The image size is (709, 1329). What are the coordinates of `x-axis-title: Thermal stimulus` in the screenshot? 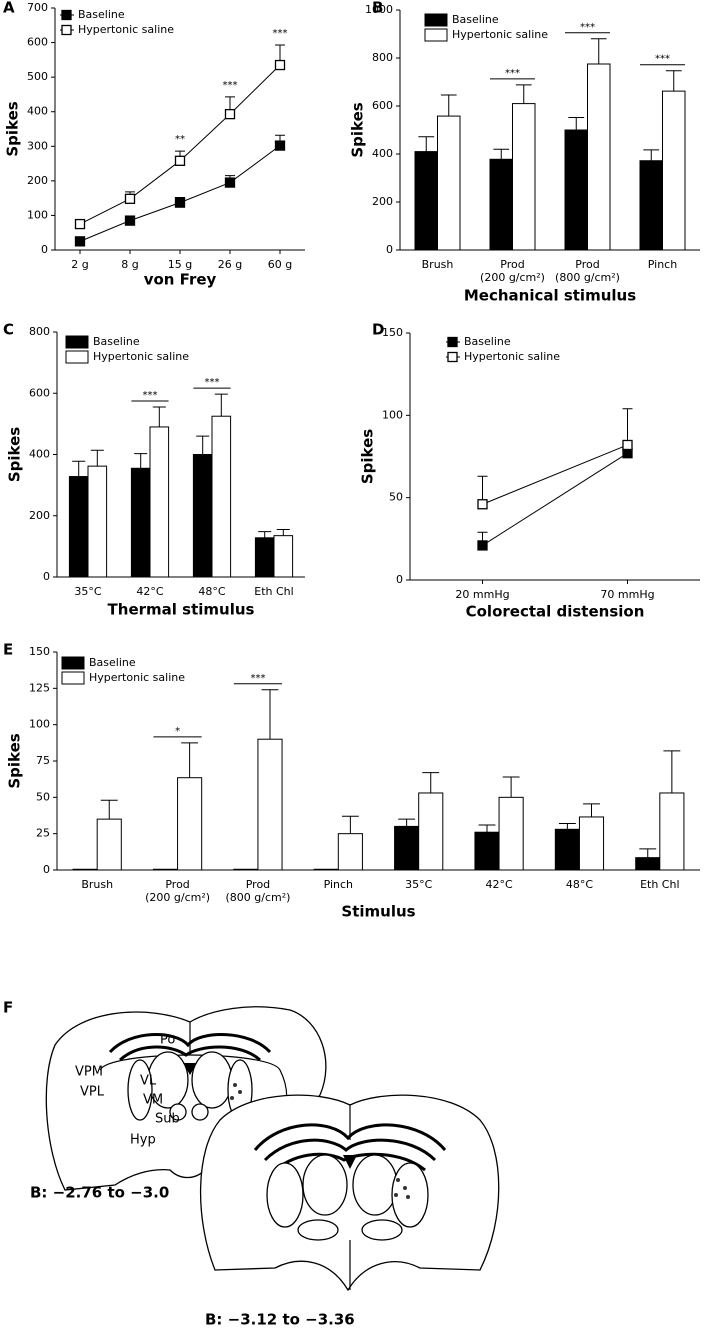 It's located at (181, 610).